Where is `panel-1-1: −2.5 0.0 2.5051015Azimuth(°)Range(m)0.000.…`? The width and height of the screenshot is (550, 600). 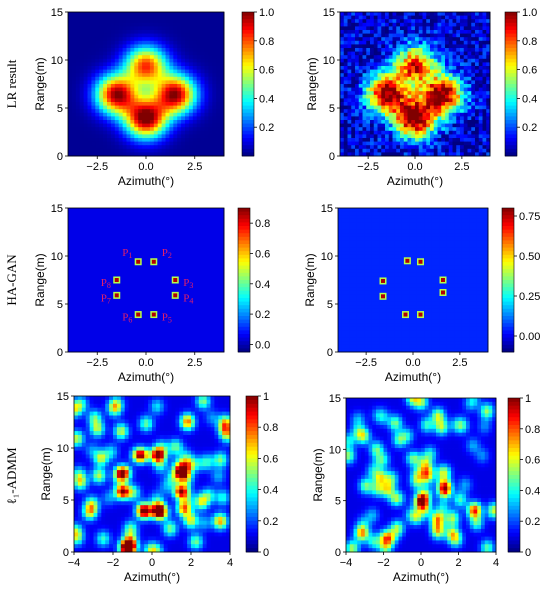 panel-1-1: −2.5 0.0 2.5051015Azimuth(°)Range(m)0.000.… is located at coordinates (421, 293).